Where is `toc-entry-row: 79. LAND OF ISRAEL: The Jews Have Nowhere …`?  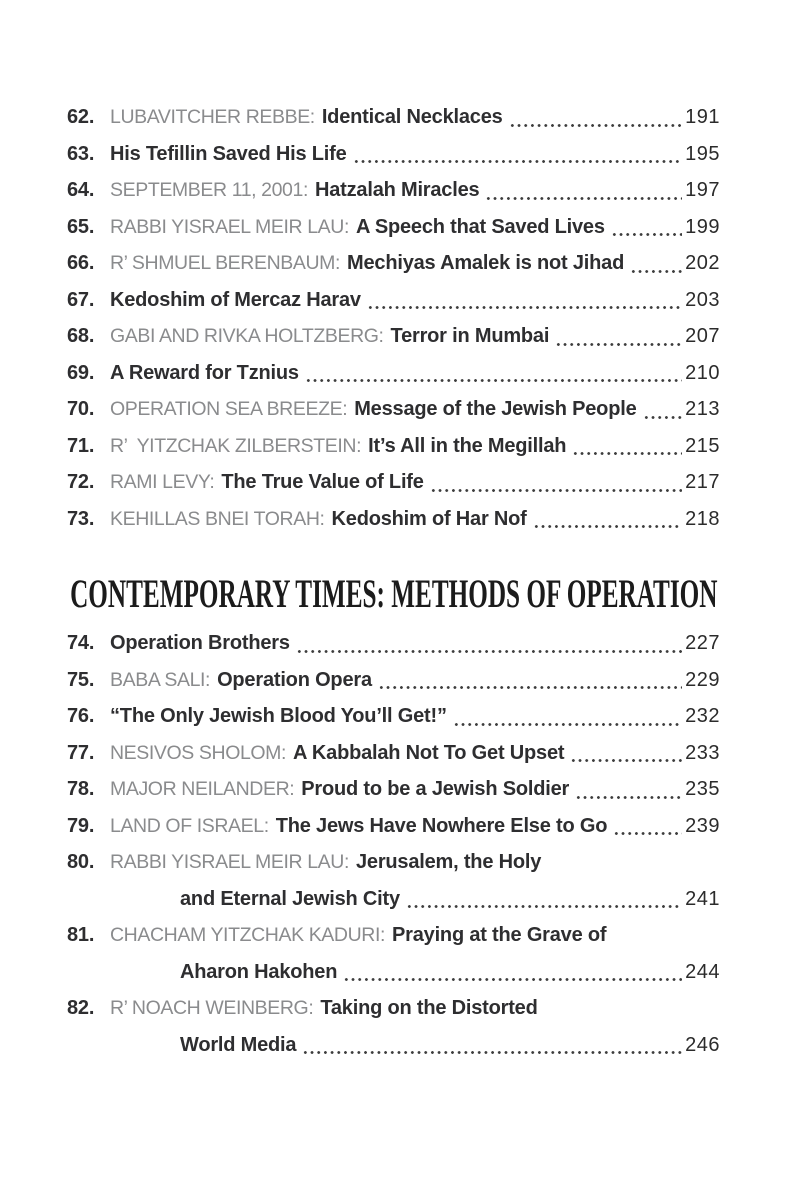
toc-entry-row: 79. LAND OF ISRAEL: The Jews Have Nowhere … is located at coordinates (393, 826).